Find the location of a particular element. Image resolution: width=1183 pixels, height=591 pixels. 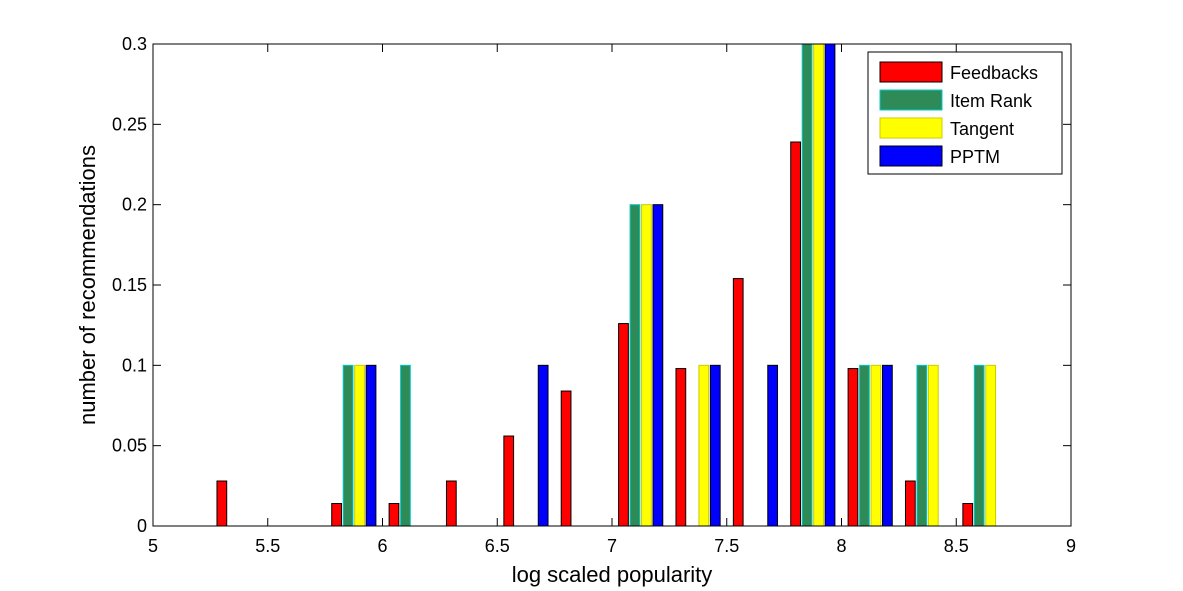

legend-label: Feedbacks is located at coordinates (994, 73).